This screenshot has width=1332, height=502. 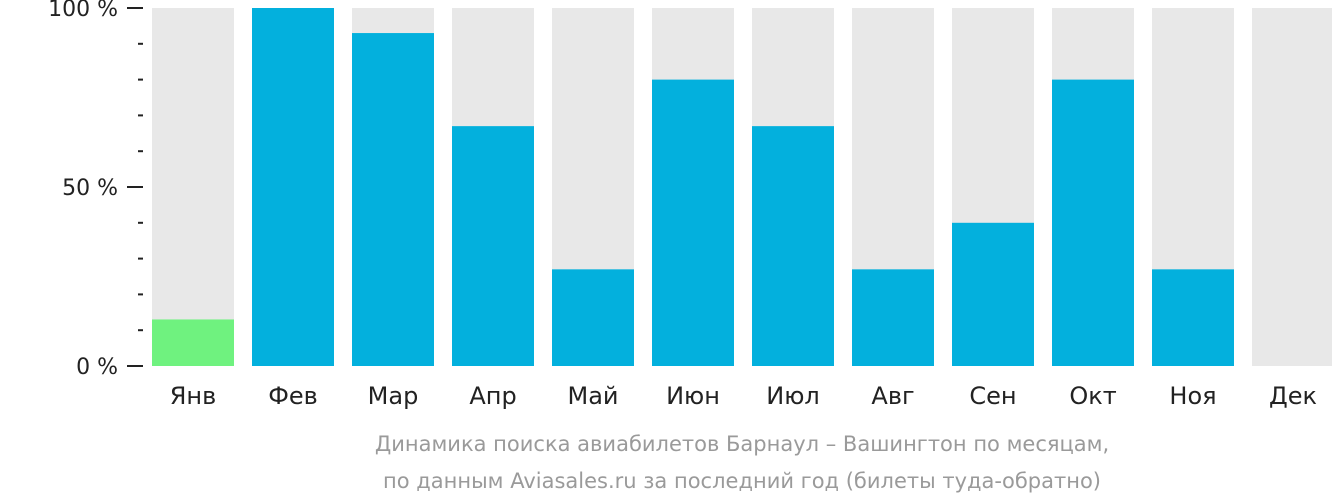 What do you see at coordinates (592, 396) in the screenshot?
I see `x-category-label: Май` at bounding box center [592, 396].